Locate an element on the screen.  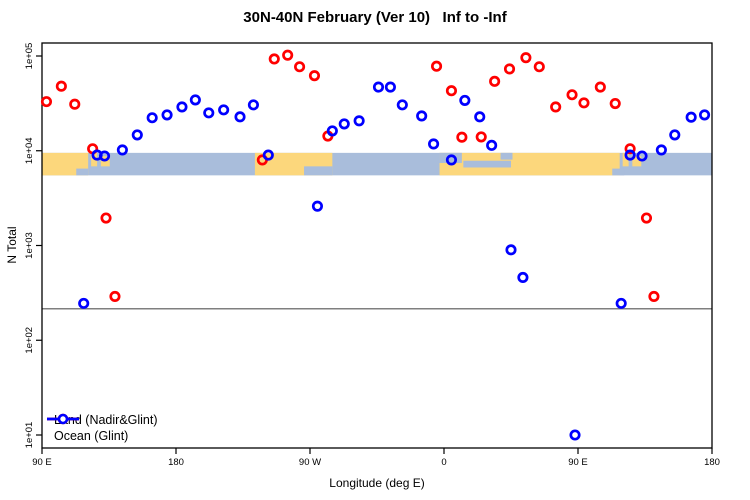
ocean-legend-marker-icon is located at coordinates (63, 419).